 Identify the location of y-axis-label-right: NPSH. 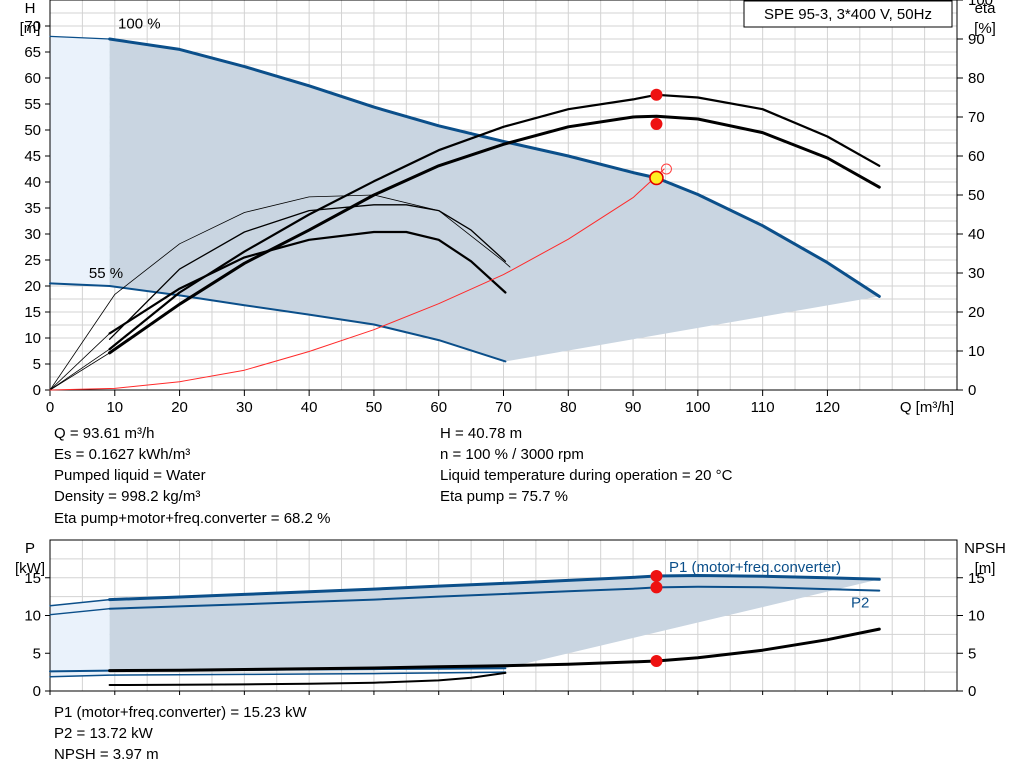
(985, 548).